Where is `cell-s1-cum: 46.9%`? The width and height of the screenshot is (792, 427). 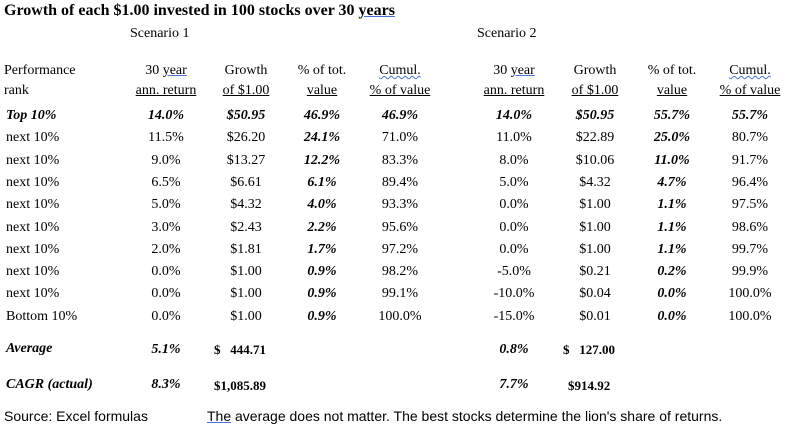 cell-s1-cum: 46.9% is located at coordinates (400, 115).